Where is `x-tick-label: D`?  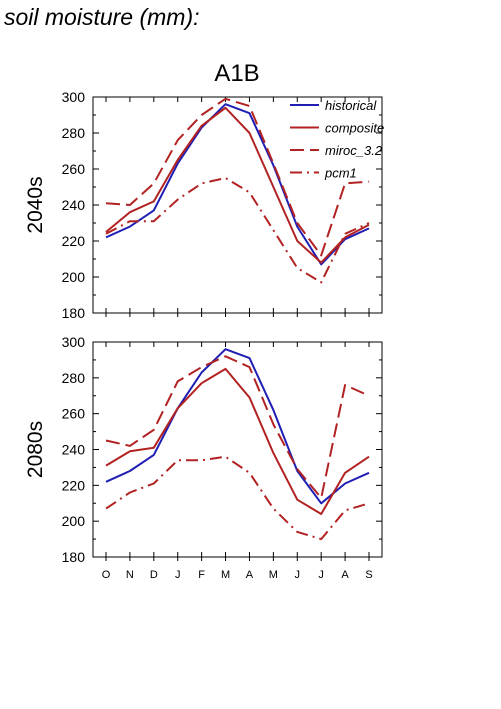 x-tick-label: D is located at coordinates (154, 575).